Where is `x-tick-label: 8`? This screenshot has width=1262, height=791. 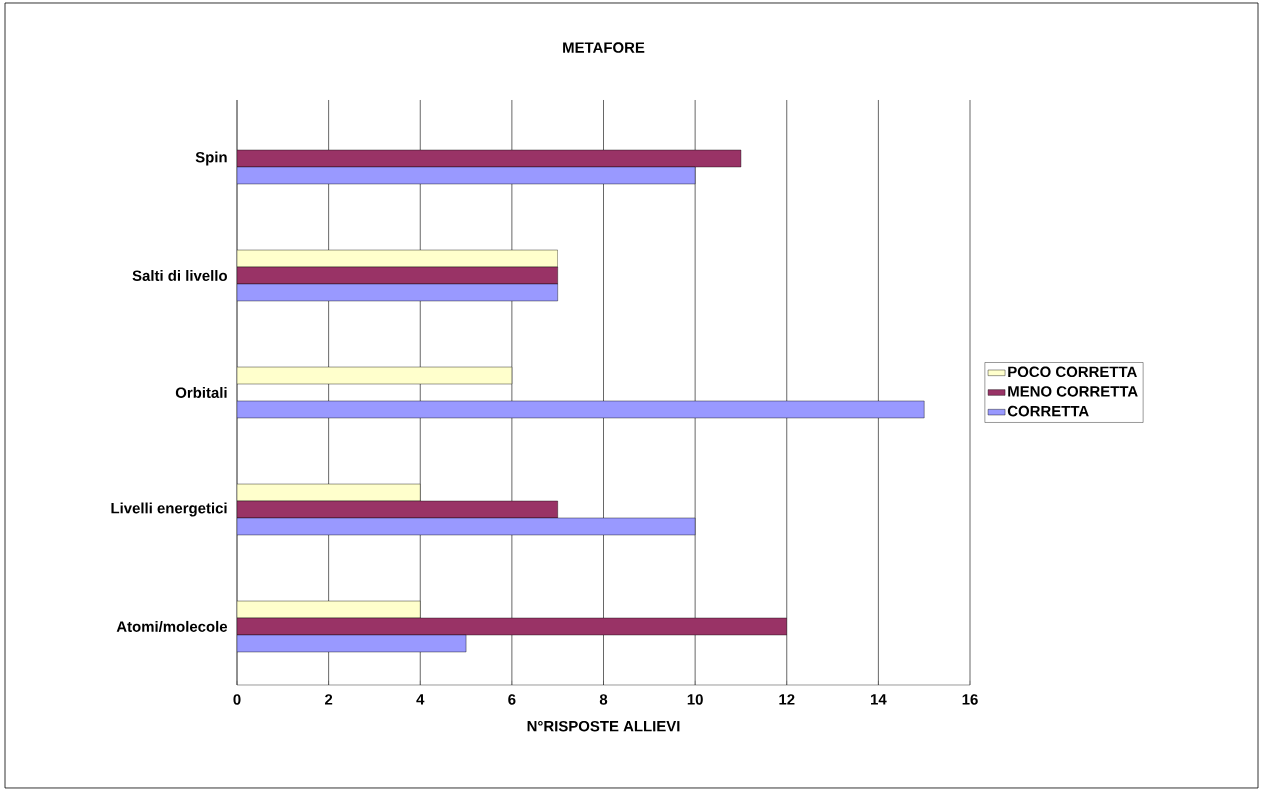
x-tick-label: 8 is located at coordinates (603, 699).